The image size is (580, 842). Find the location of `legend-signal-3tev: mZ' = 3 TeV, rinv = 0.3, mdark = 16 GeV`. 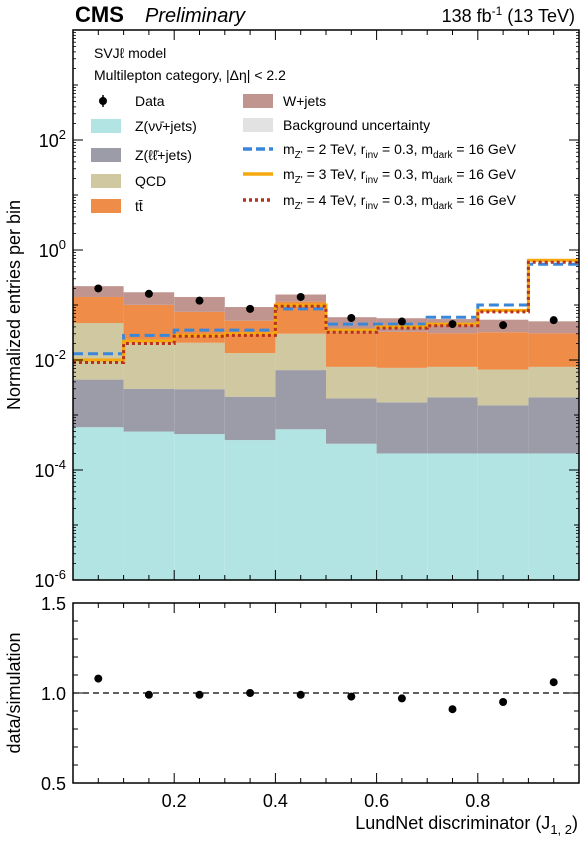

legend-signal-3tev: mZ' = 3 TeV, rinv = 0.3, mdark = 16 GeV is located at coordinates (380, 176).